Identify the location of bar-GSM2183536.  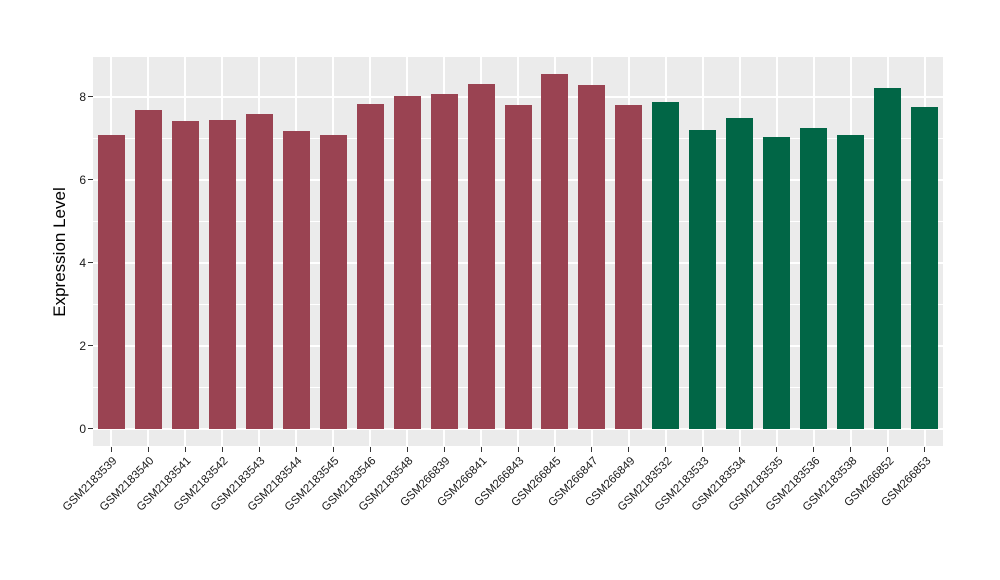
(814, 278).